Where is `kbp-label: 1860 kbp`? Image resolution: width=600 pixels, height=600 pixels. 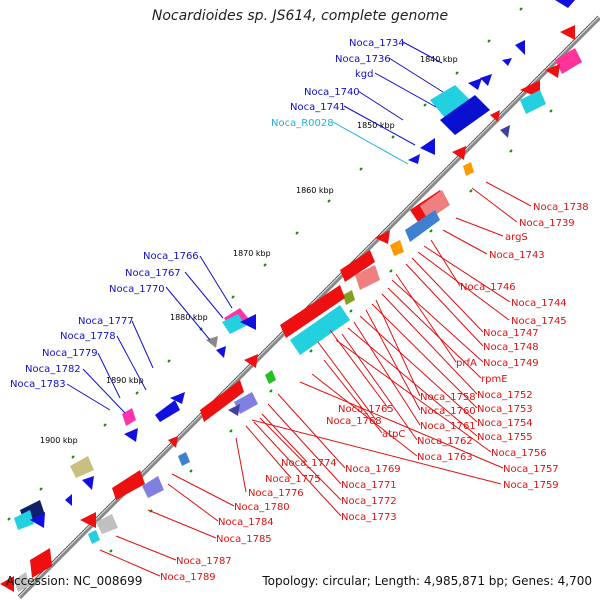
kbp-label: 1860 kbp is located at coordinates (315, 190).